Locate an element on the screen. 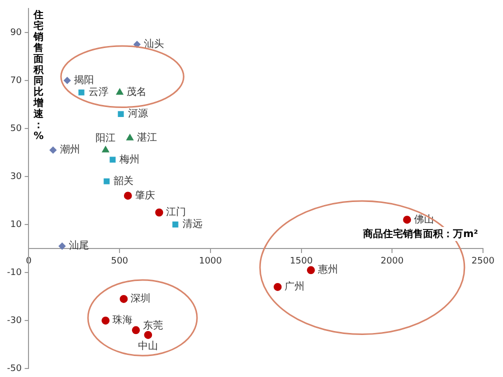 The height and width of the screenshot is (377, 503). annotation: 江门 is located at coordinates (176, 212).